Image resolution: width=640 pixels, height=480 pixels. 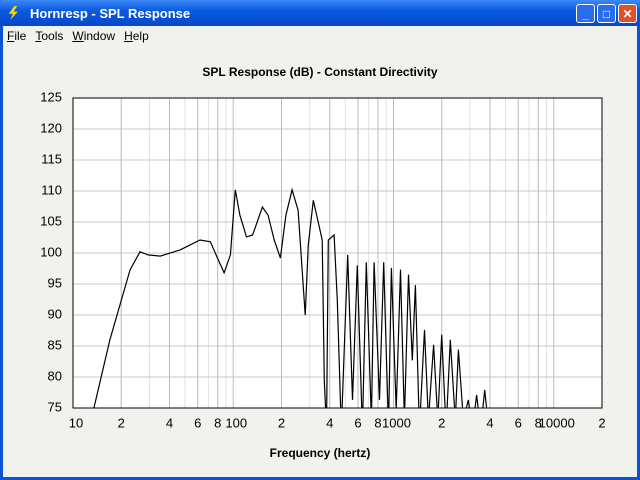 What do you see at coordinates (319, 72) in the screenshot?
I see `chart-title: SPL Response (dB) - Constant Directivity` at bounding box center [319, 72].